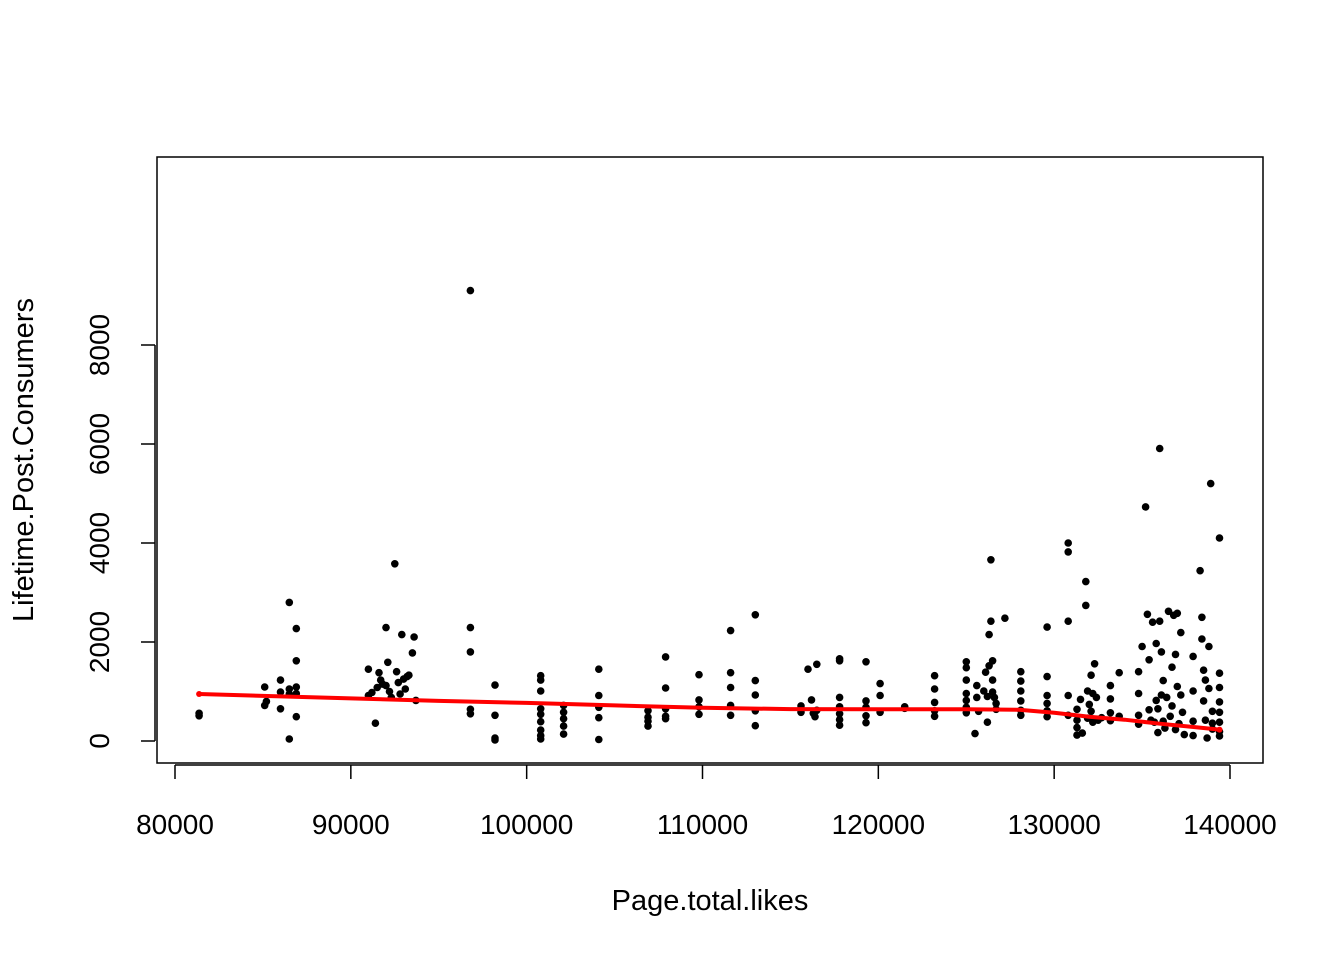 Image resolution: width=1344 pixels, height=960 pixels. I want to click on x-tick-label: 90000, so click(351, 824).